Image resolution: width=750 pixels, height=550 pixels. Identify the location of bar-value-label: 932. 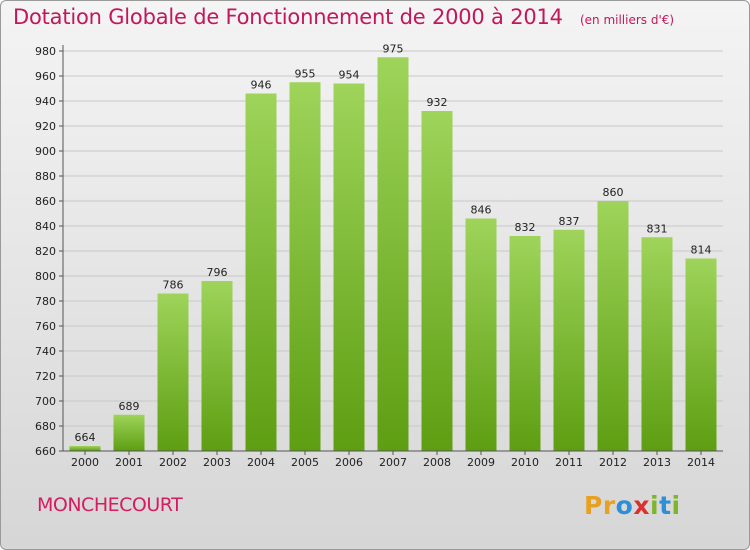
(437, 102).